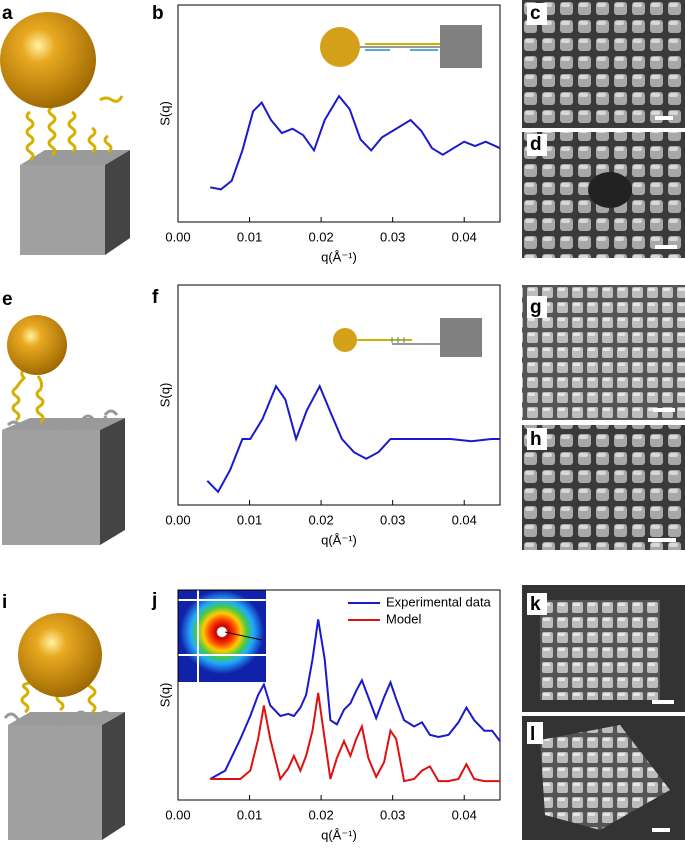  I want to click on panel-label: h, so click(536, 439).